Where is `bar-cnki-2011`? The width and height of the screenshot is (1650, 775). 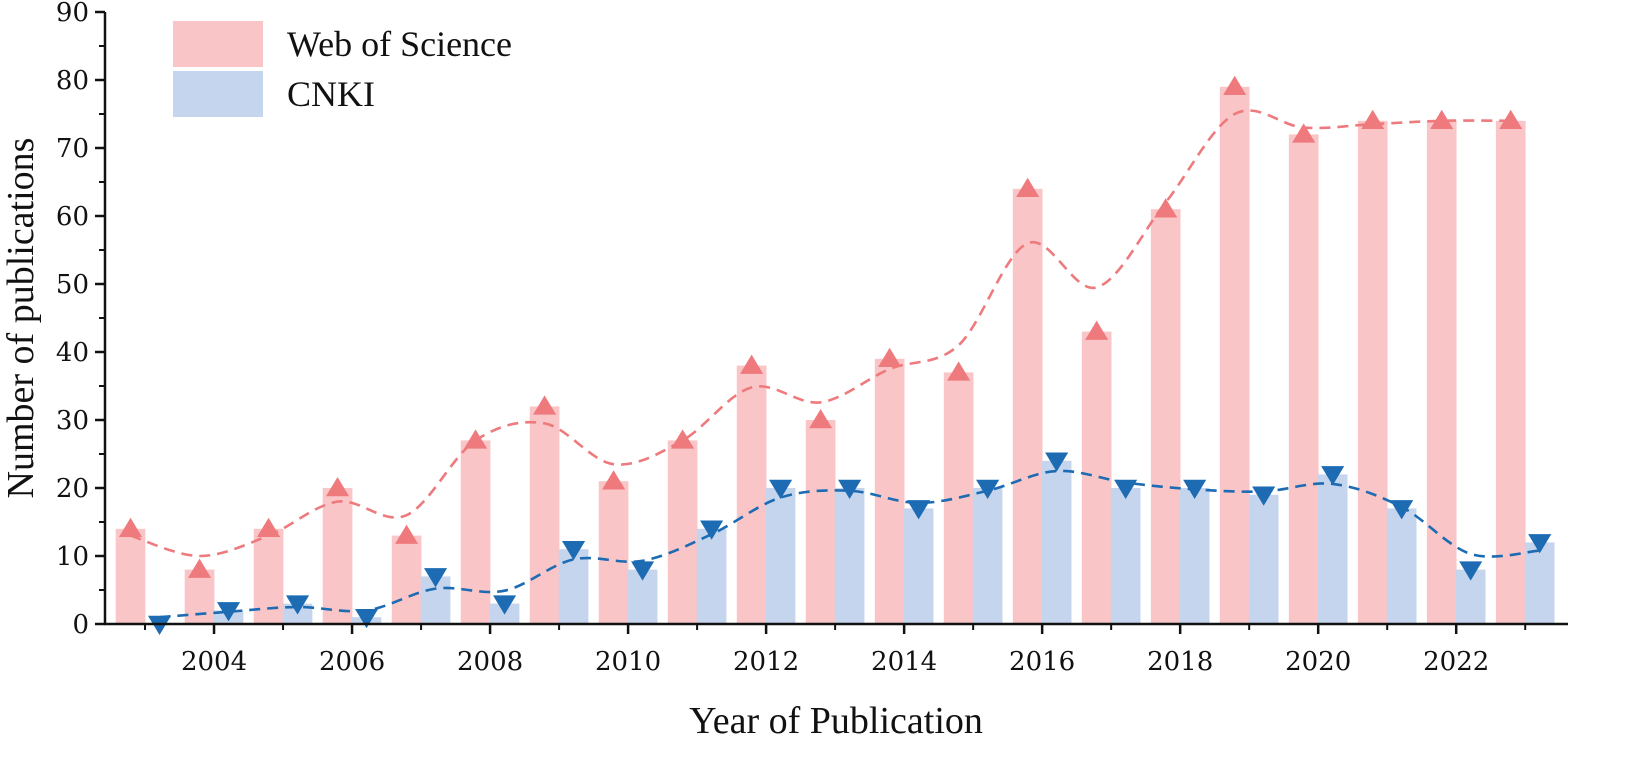 bar-cnki-2011 is located at coordinates (711, 576).